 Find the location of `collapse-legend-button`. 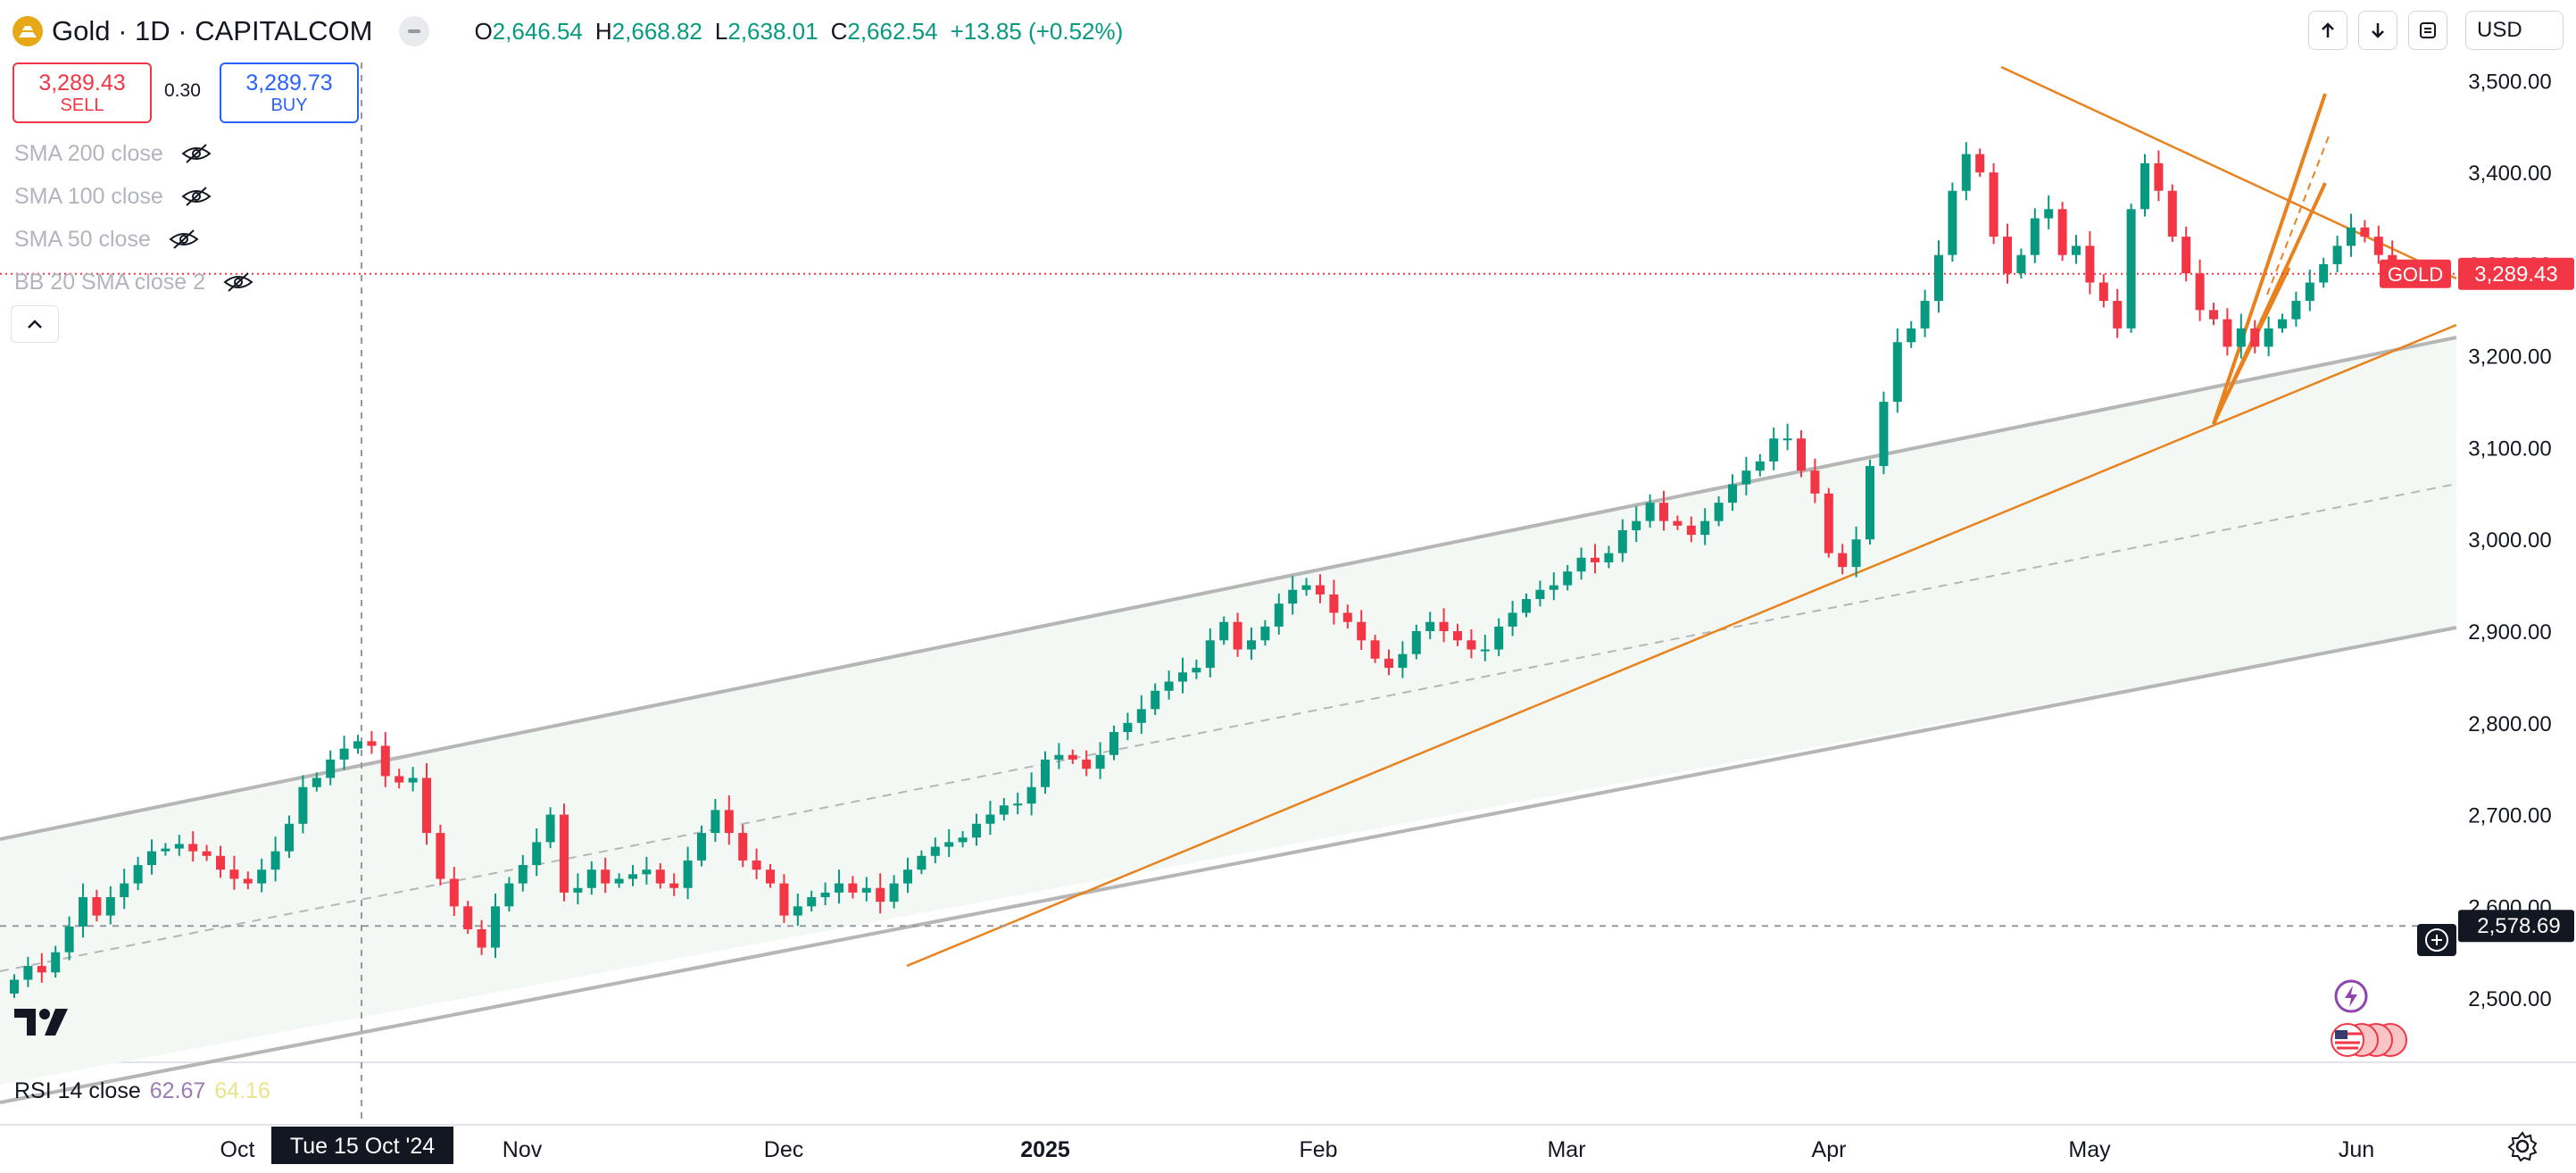

collapse-legend-button is located at coordinates (415, 31).